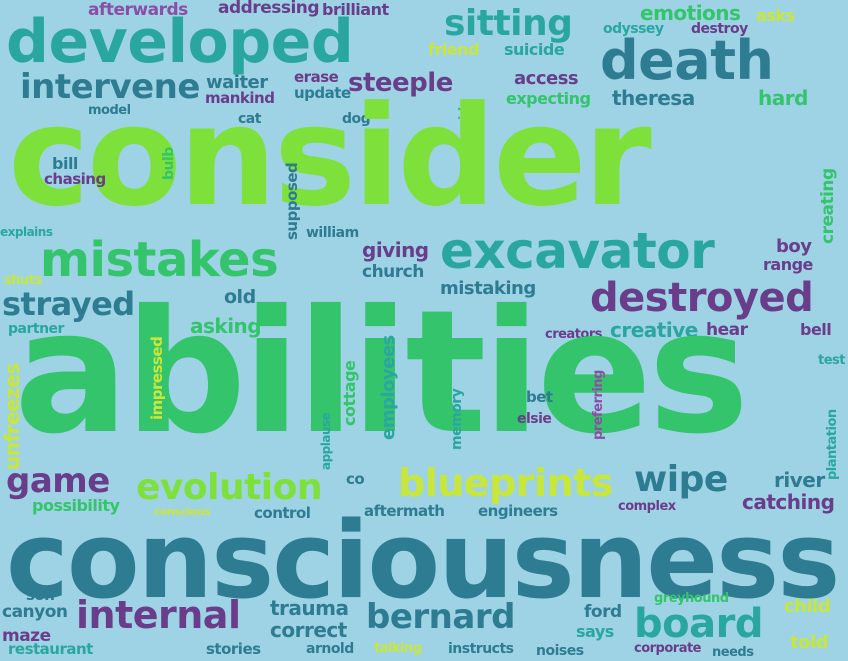 This screenshot has width=848, height=661. Describe the element at coordinates (733, 652) in the screenshot. I see `word: needs` at that location.